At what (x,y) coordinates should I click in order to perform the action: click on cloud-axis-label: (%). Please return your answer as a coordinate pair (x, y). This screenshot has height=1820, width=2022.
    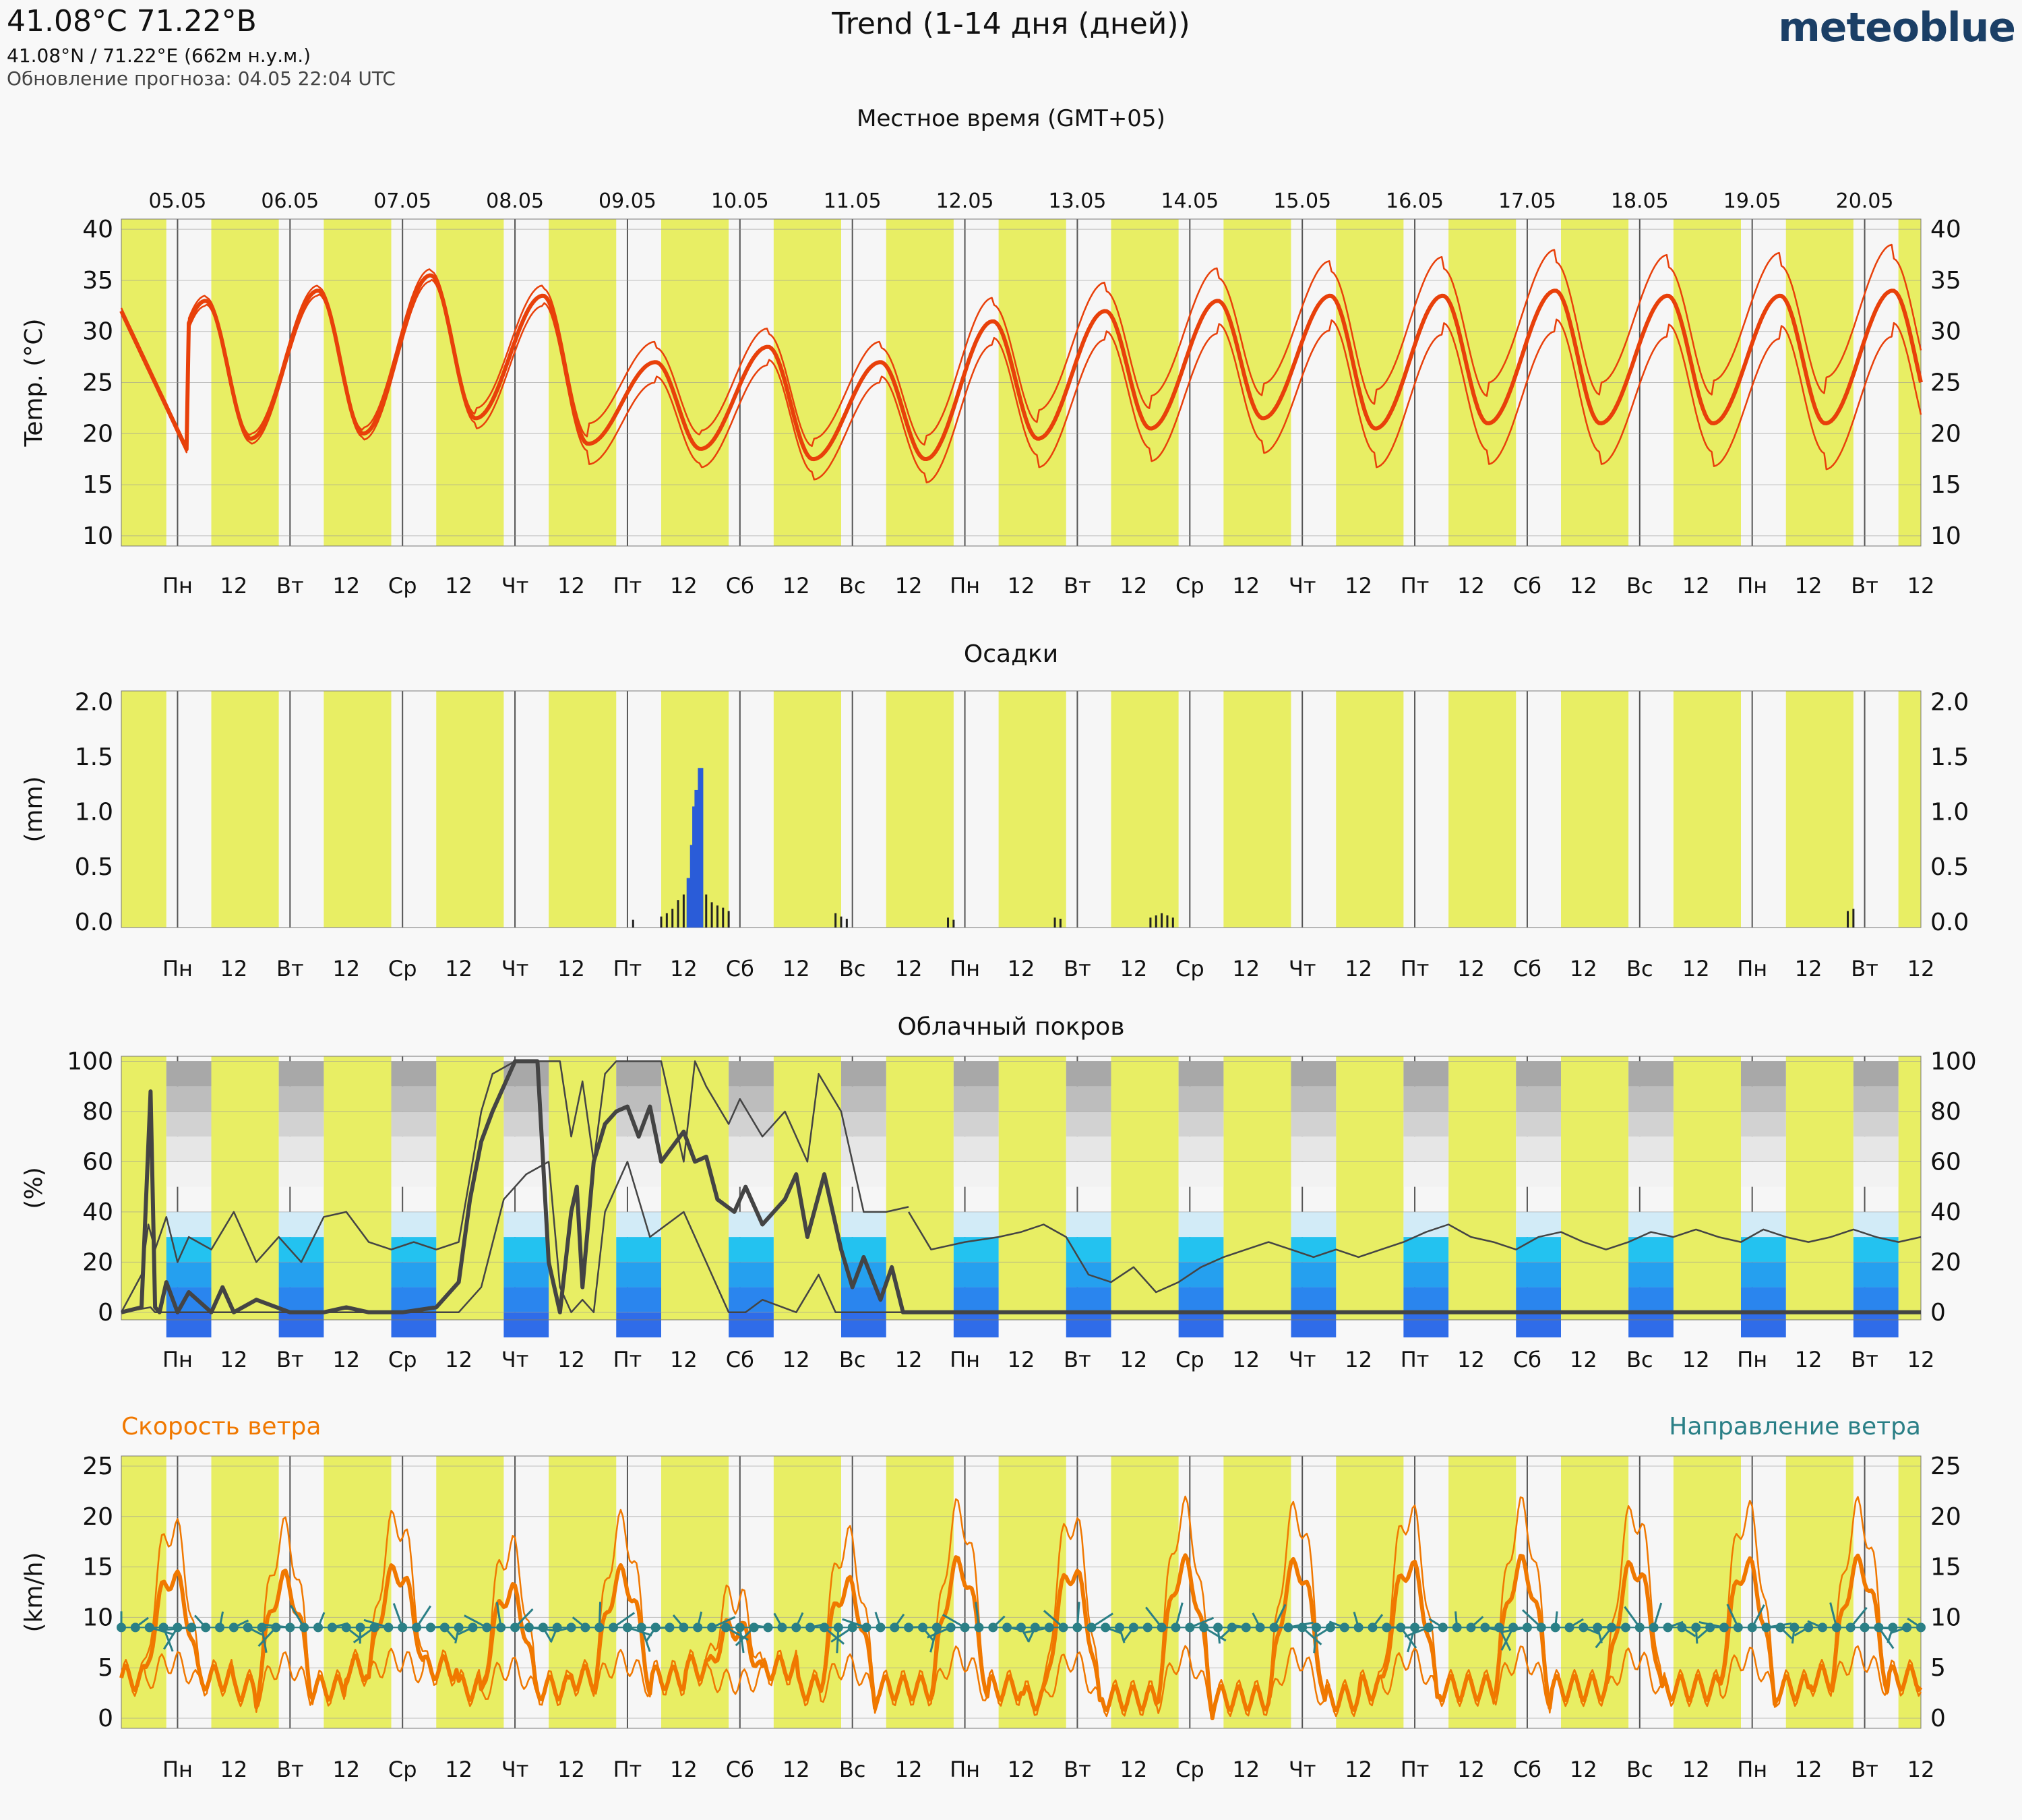
    Looking at the image, I should click on (34, 1188).